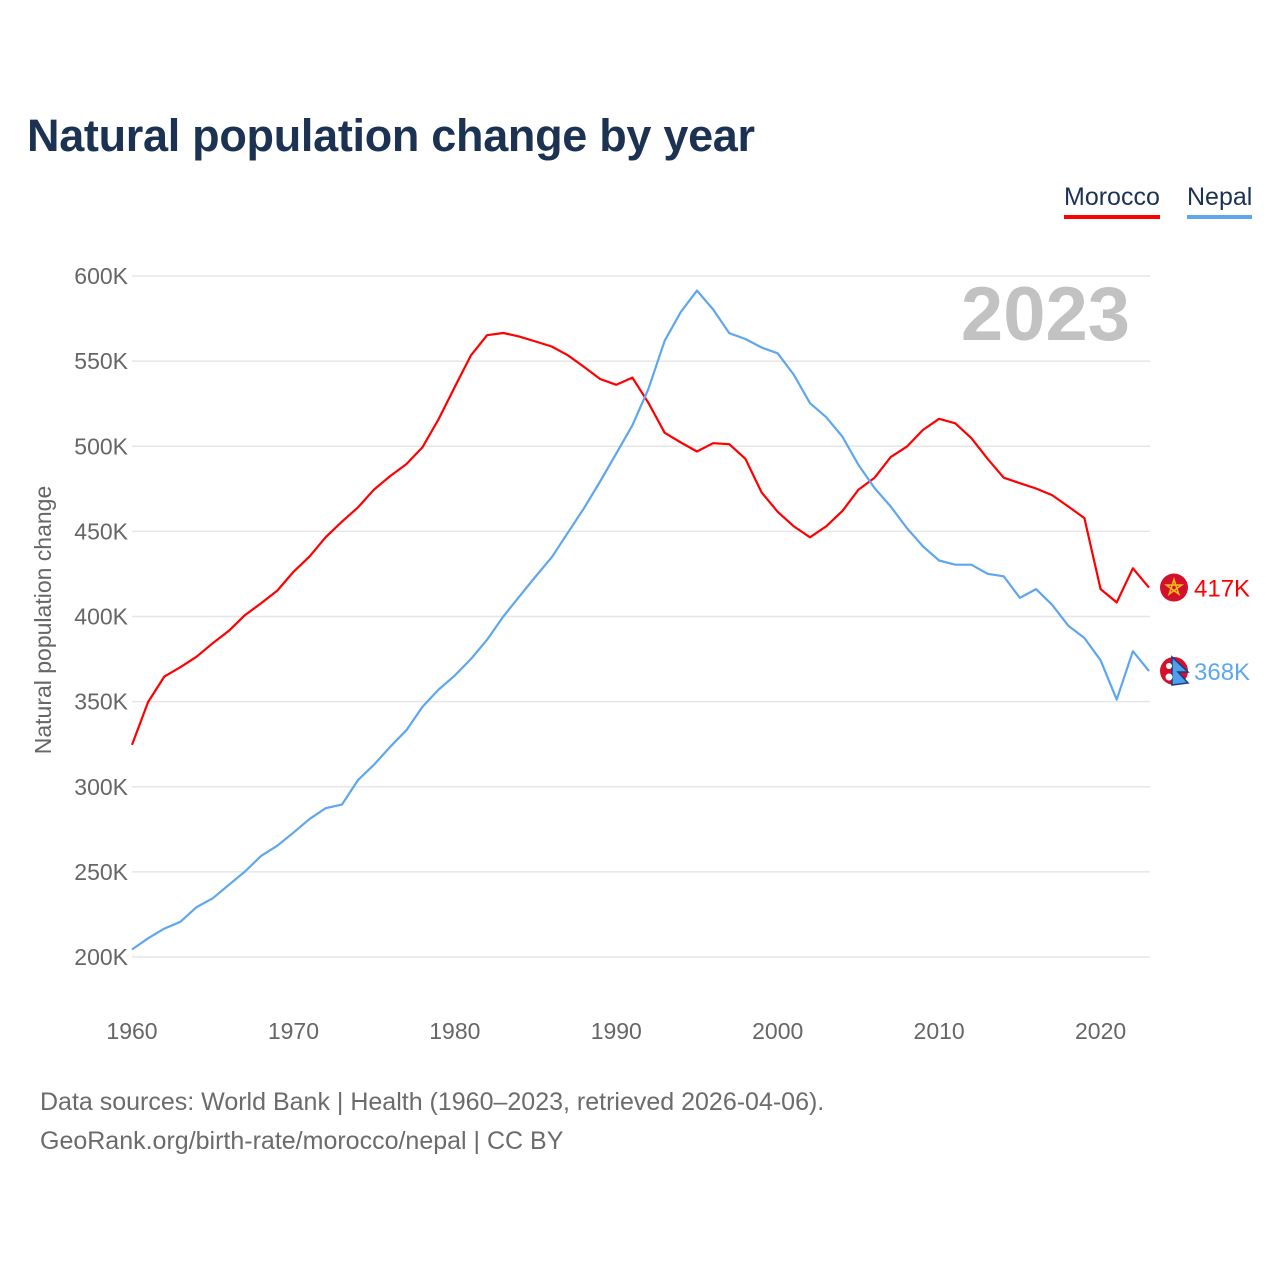 The image size is (1280, 1280). Describe the element at coordinates (1220, 201) in the screenshot. I see `legend-item-nepal: Nepal` at that location.